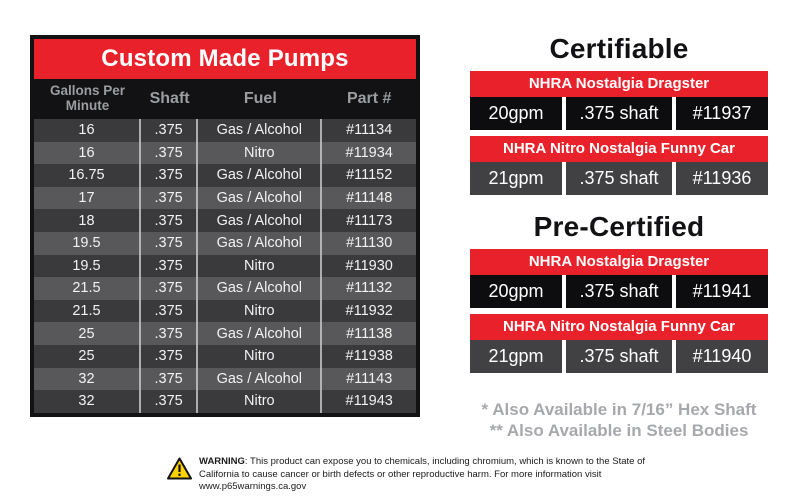  What do you see at coordinates (369, 98) in the screenshot?
I see `column-header-part: Part #` at bounding box center [369, 98].